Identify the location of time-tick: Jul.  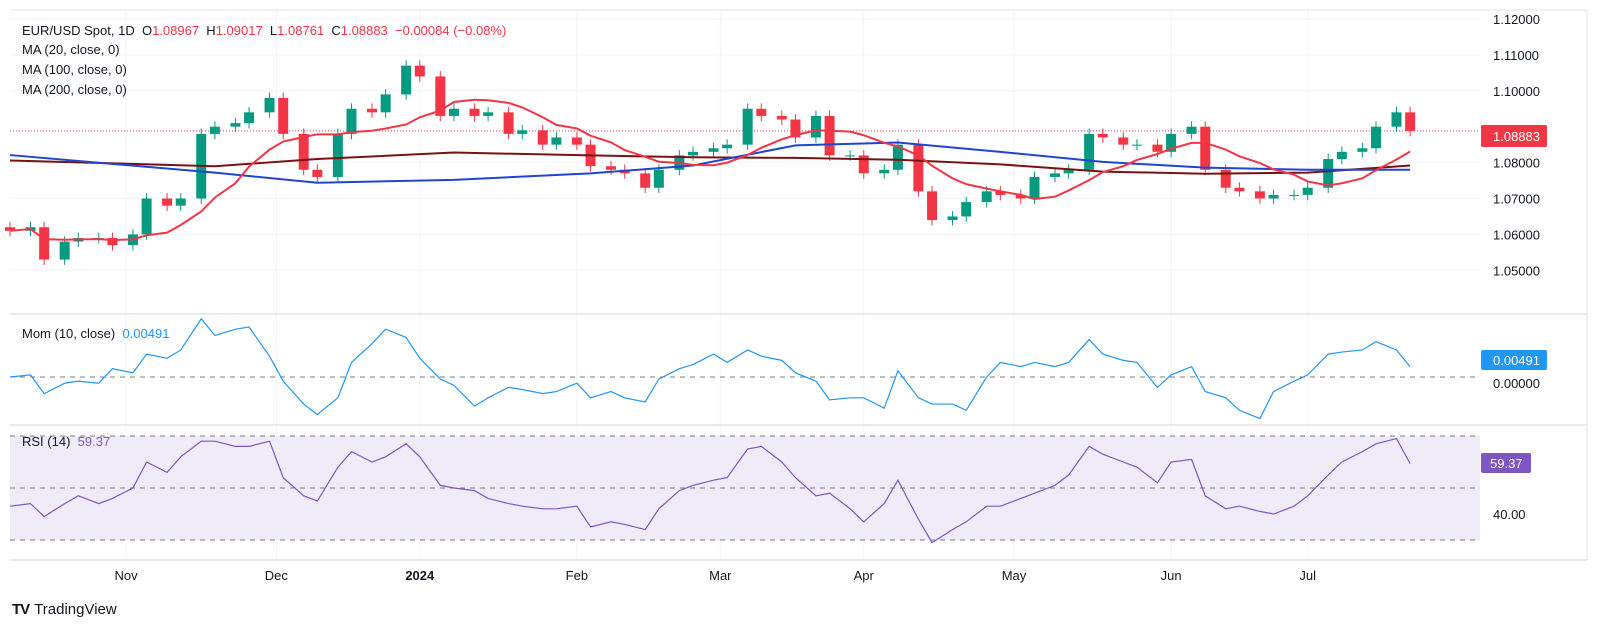
(1307, 575).